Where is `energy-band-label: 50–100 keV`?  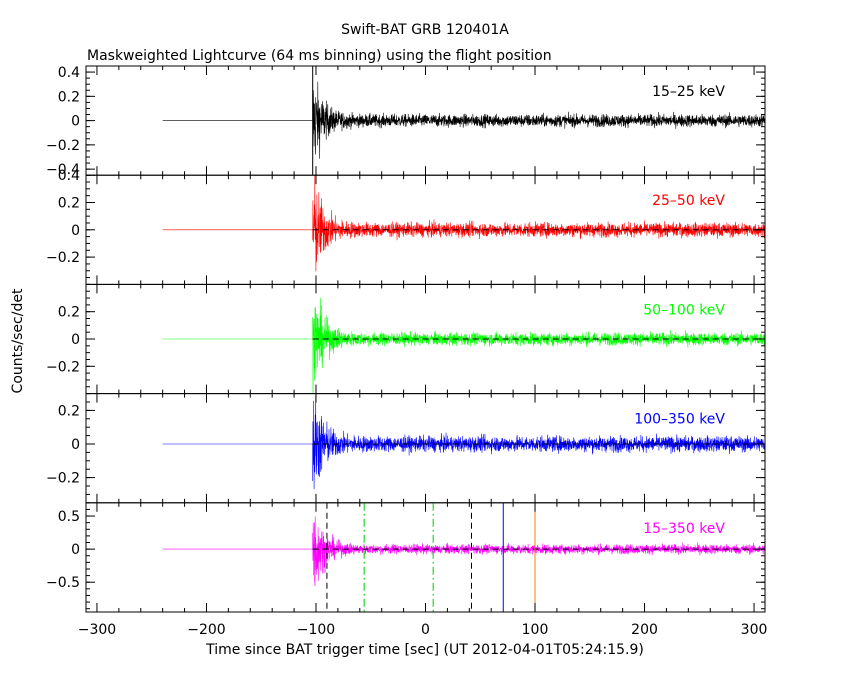 energy-band-label: 50–100 keV is located at coordinates (684, 310).